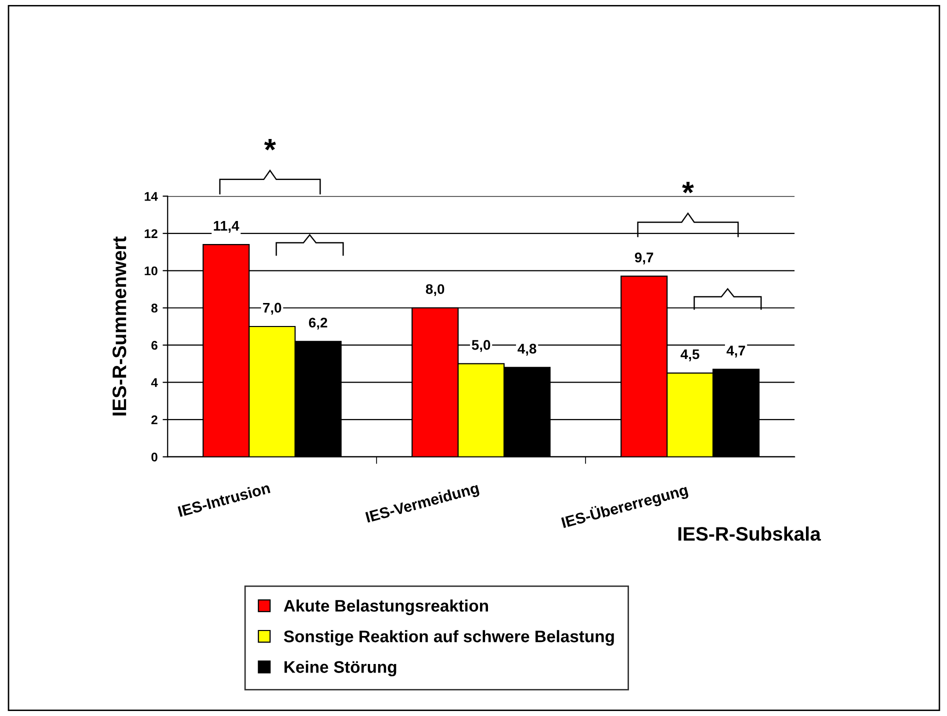 The width and height of the screenshot is (947, 716). I want to click on y-tick-label: 14, so click(151, 196).